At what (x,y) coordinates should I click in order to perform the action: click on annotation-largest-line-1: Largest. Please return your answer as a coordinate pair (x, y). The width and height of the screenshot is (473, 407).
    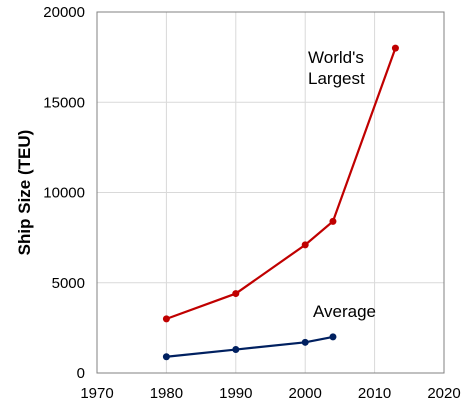
    Looking at the image, I should click on (336, 78).